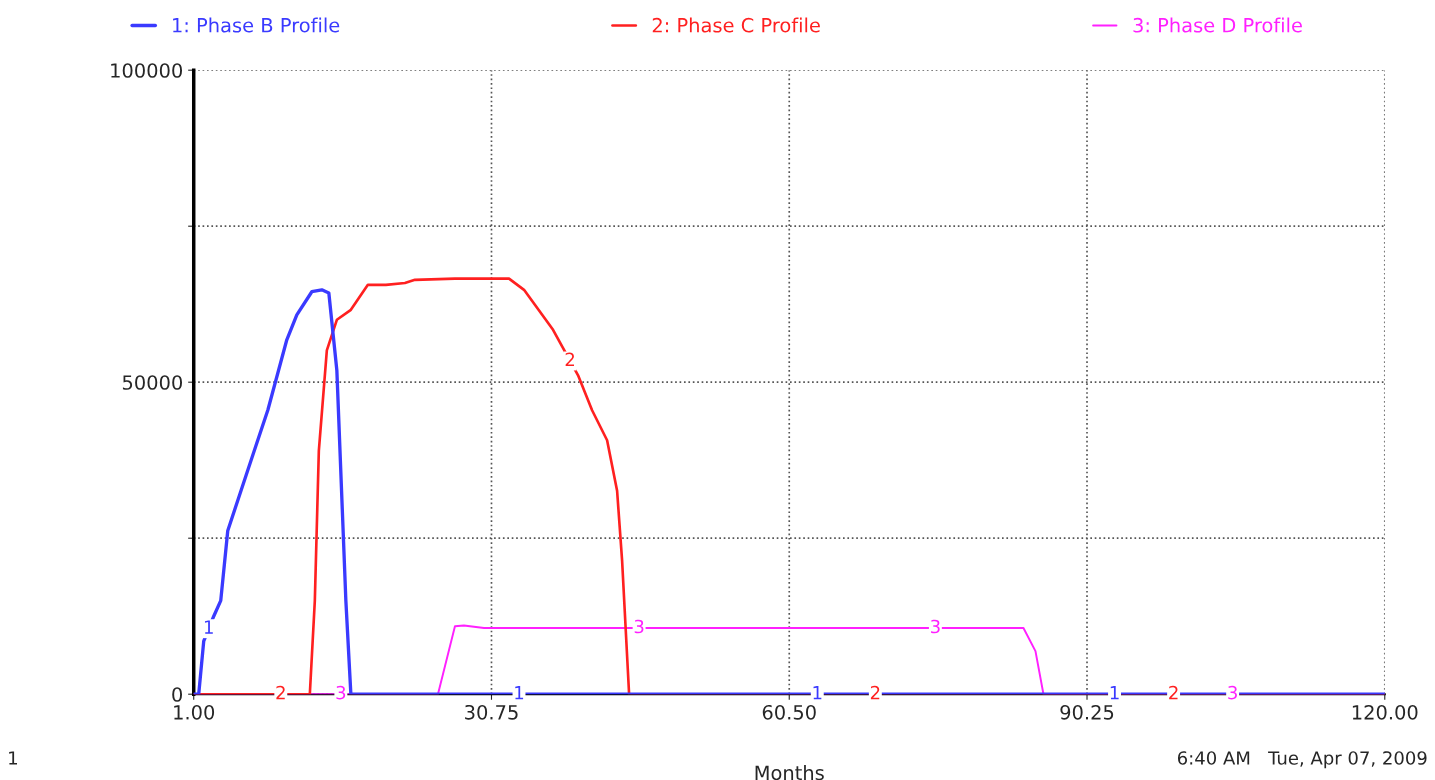 The height and width of the screenshot is (780, 1435). Describe the element at coordinates (13, 758) in the screenshot. I see `text: 1` at that location.